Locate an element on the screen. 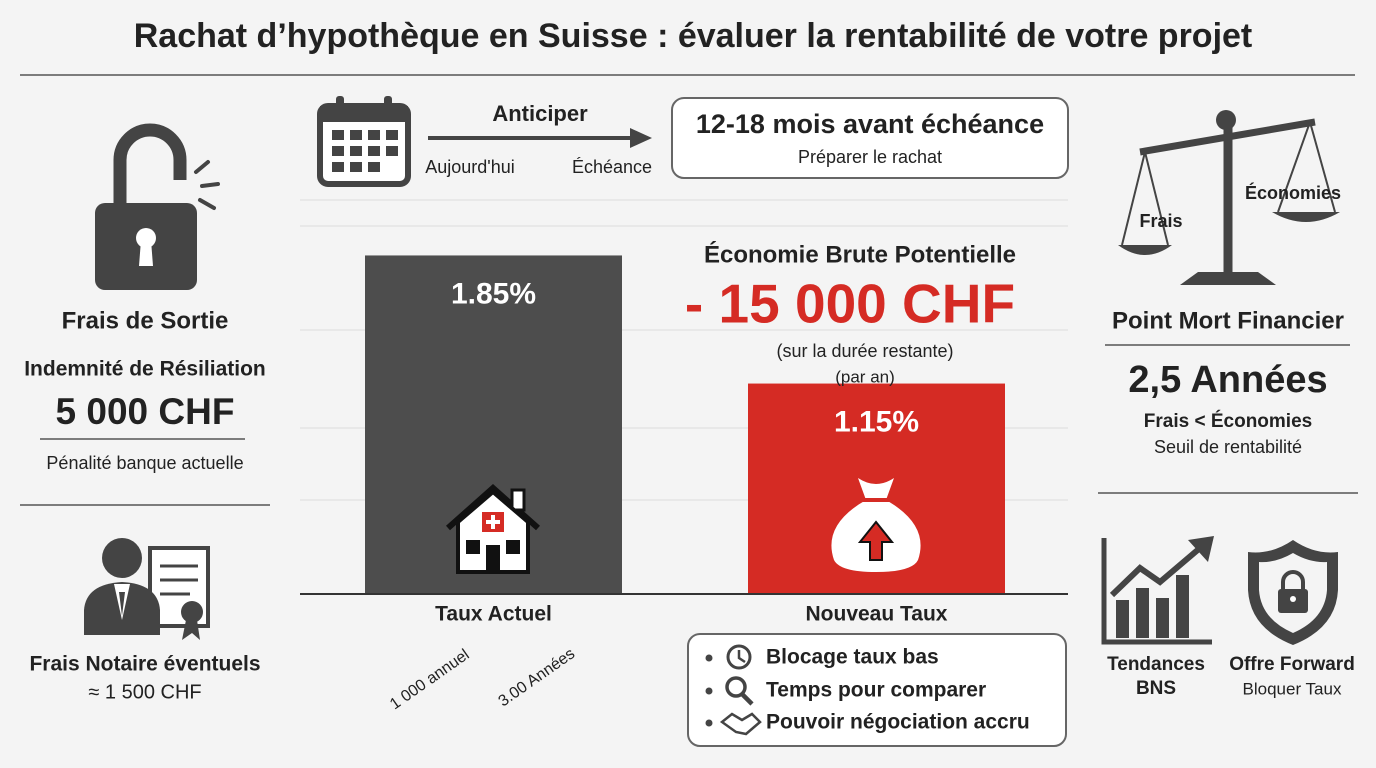 The width and height of the screenshot is (1376, 768). scale-label: Frais is located at coordinates (1160, 221).